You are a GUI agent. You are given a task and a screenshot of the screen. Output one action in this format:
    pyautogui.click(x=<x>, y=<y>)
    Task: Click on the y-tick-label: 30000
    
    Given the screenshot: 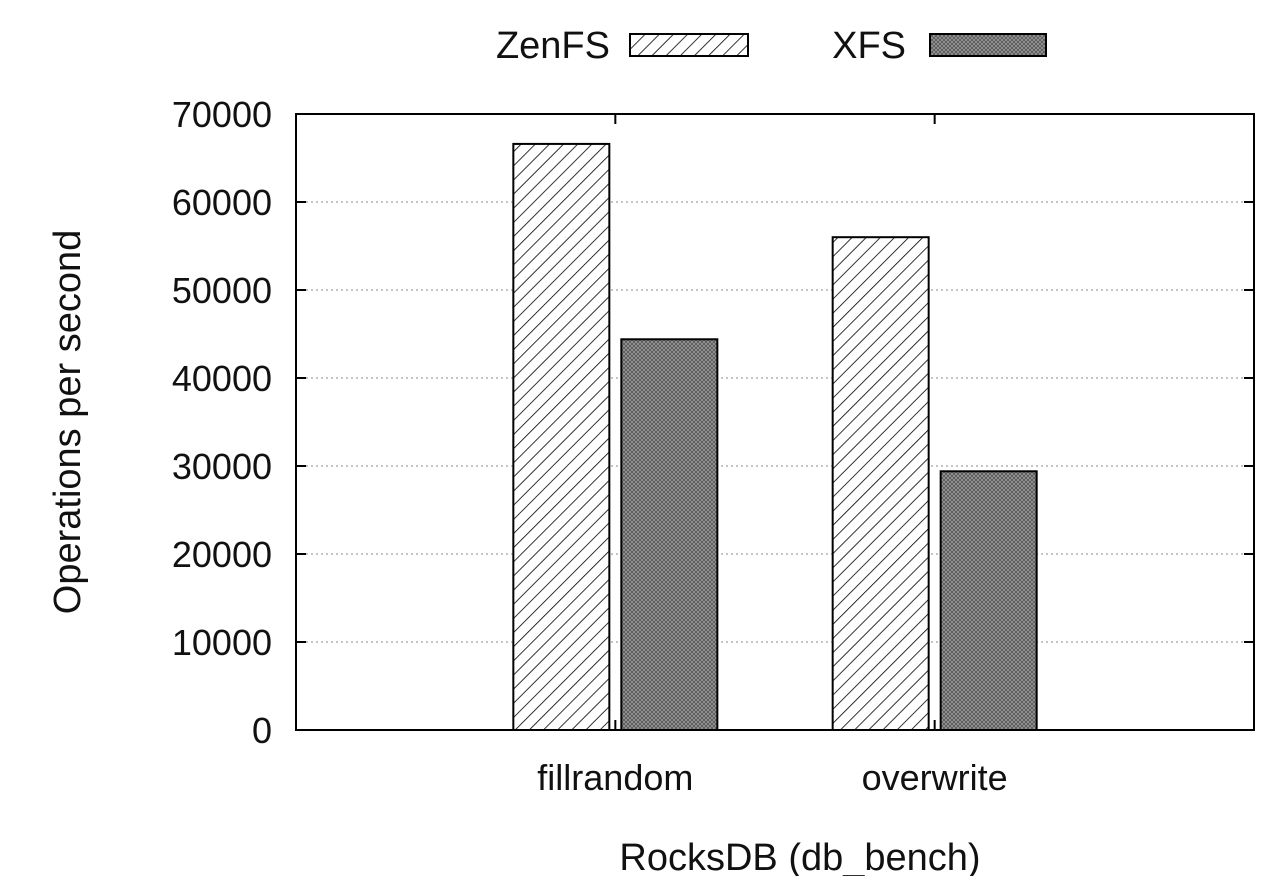 What is the action you would take?
    pyautogui.click(x=222, y=466)
    